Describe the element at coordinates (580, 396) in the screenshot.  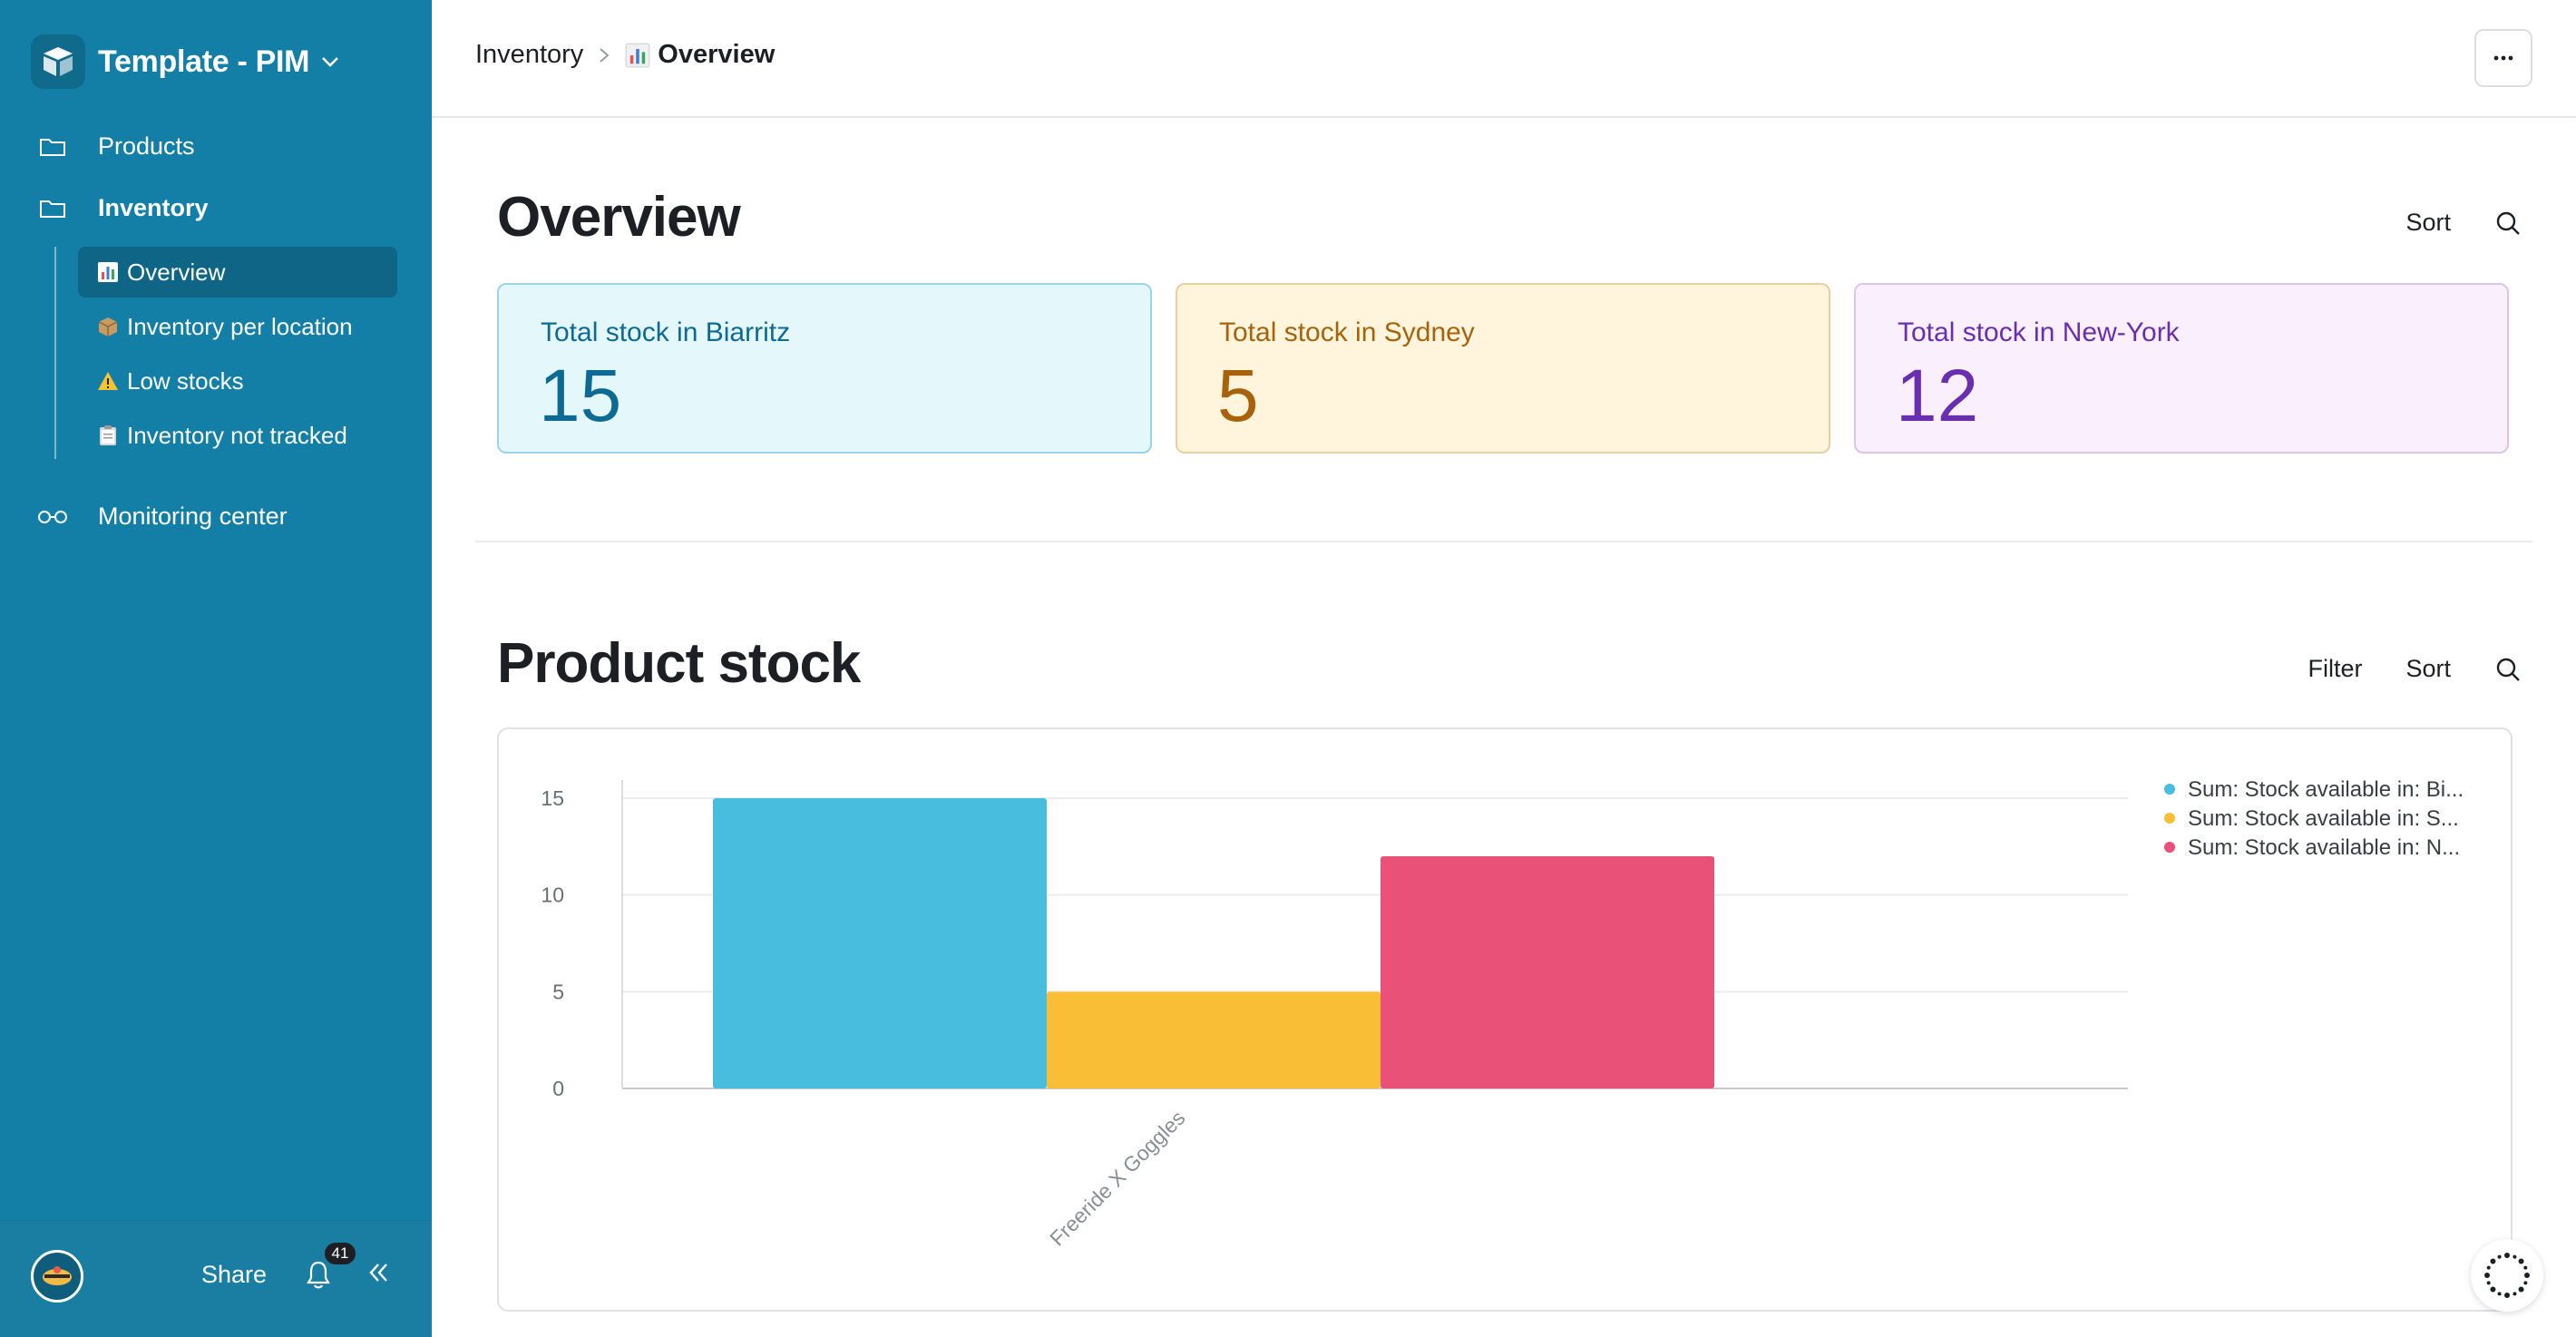
I see `stat-value: 15` at that location.